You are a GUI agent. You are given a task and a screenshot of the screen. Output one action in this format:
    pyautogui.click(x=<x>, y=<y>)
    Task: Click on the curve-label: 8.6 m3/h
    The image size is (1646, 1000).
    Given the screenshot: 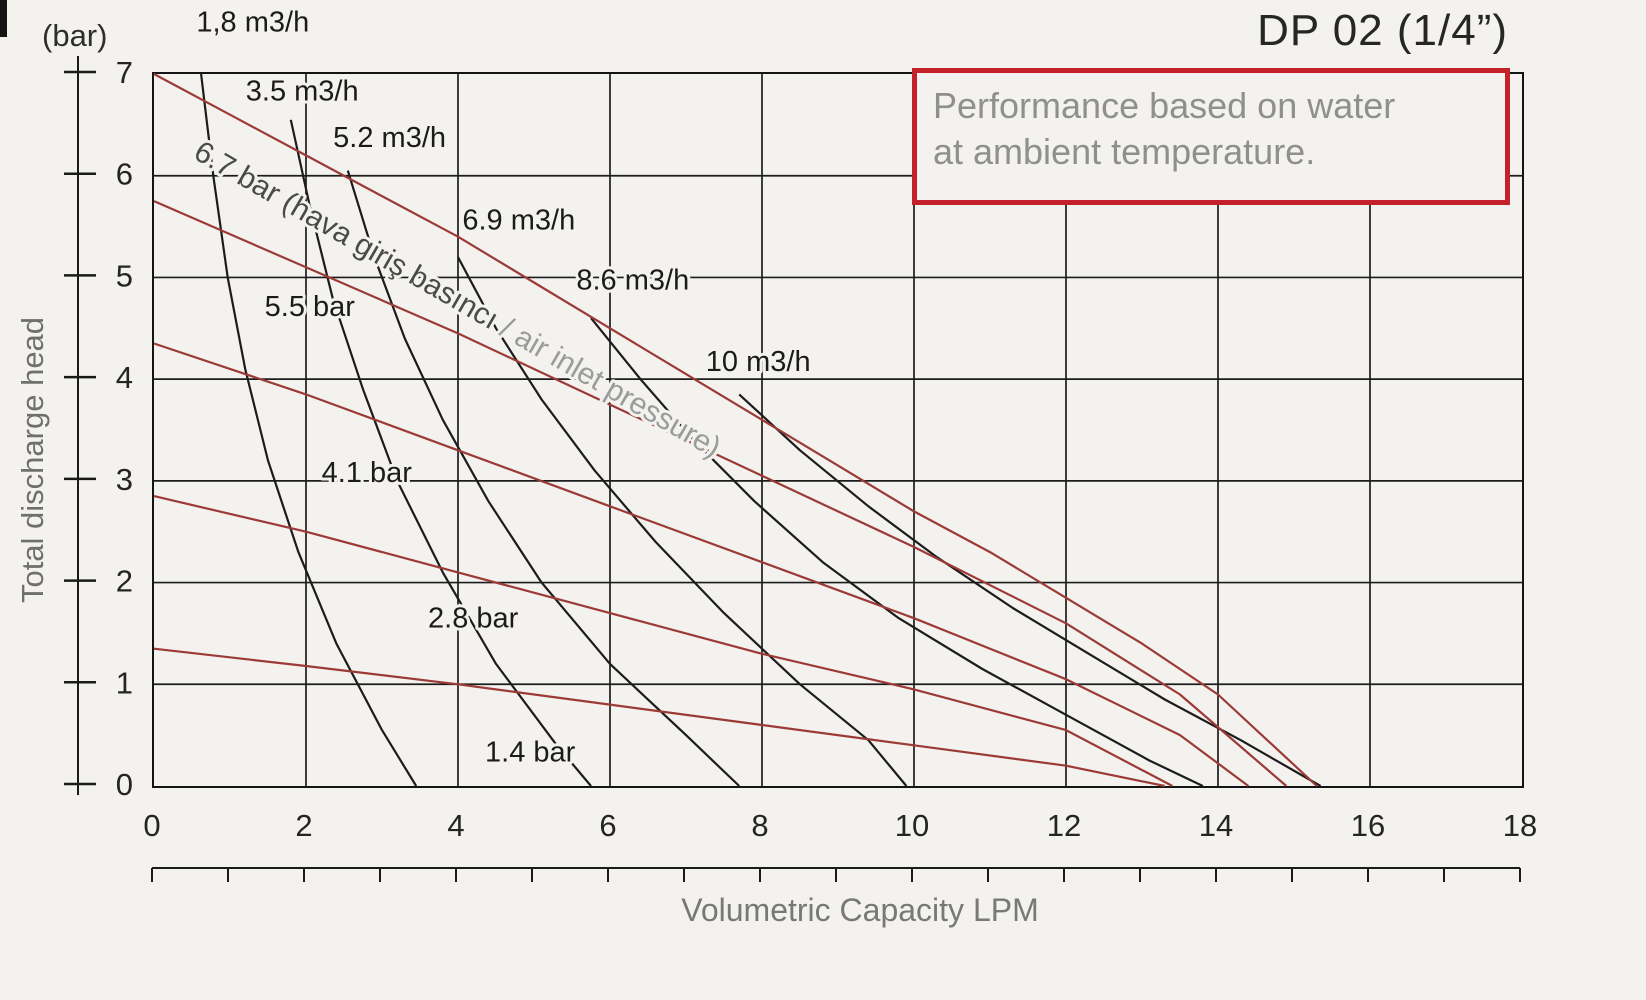 What is the action you would take?
    pyautogui.click(x=632, y=281)
    